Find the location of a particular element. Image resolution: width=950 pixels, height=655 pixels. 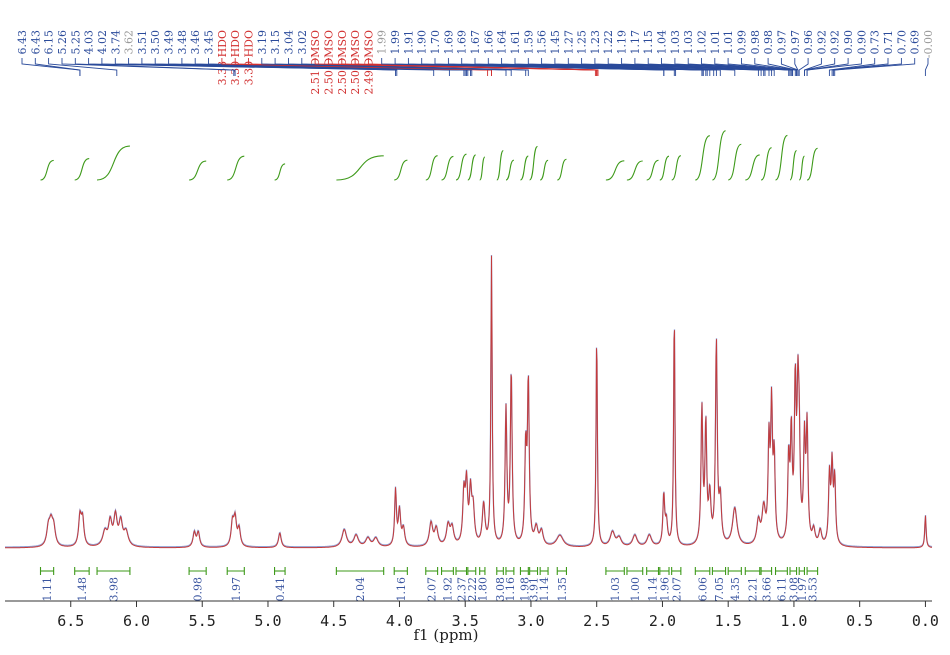

peak-shift-label: 3.45 is located at coordinates (209, 42).